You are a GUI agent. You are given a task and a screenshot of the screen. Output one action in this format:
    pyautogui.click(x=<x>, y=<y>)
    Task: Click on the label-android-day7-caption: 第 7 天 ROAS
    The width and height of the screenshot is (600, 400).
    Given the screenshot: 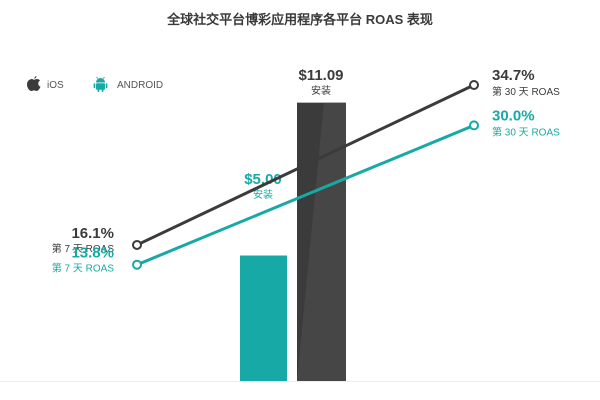 What is the action you would take?
    pyautogui.click(x=83, y=268)
    